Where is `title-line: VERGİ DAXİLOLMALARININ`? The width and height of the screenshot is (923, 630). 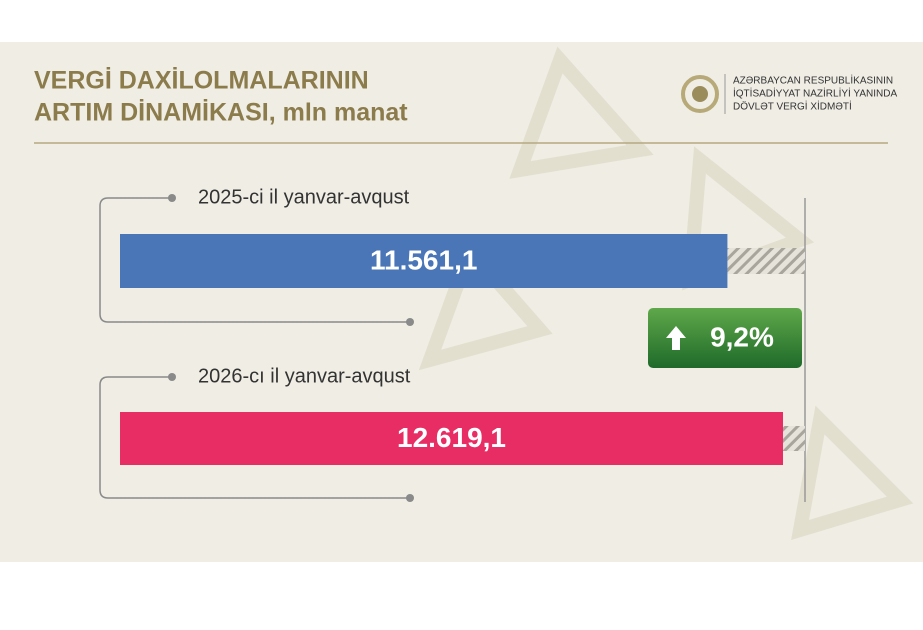 title-line: VERGİ DAXİLOLMALARININ is located at coordinates (201, 81).